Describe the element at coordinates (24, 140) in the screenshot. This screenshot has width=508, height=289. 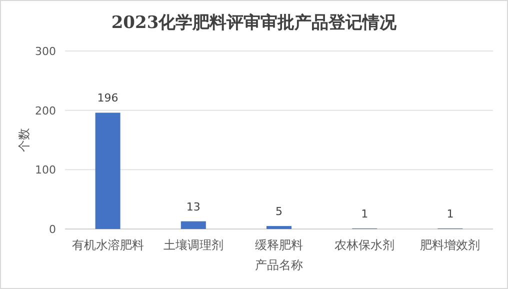
I see `y-axis-title: 个数` at that location.